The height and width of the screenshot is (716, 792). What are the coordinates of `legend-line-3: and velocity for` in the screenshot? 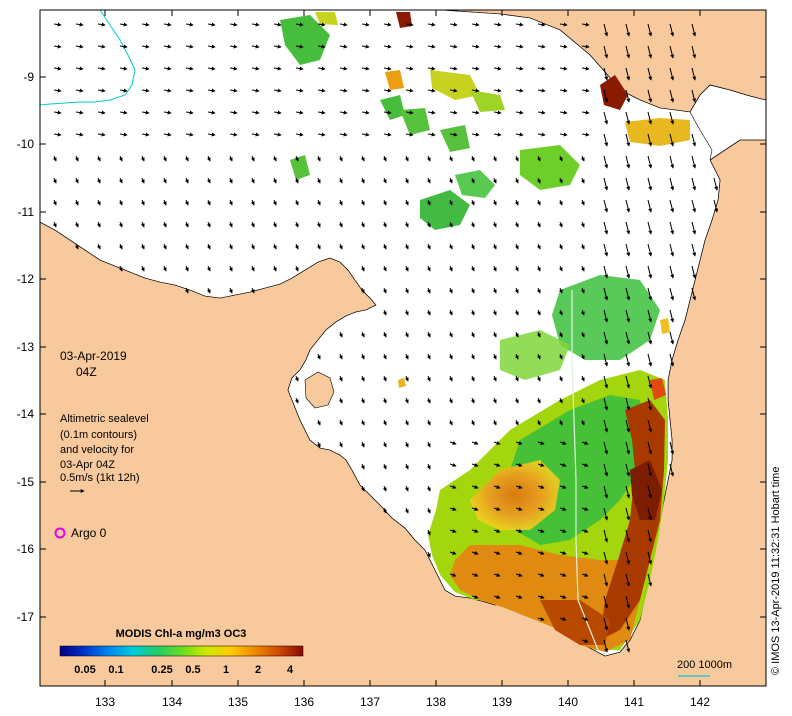 It's located at (97, 450).